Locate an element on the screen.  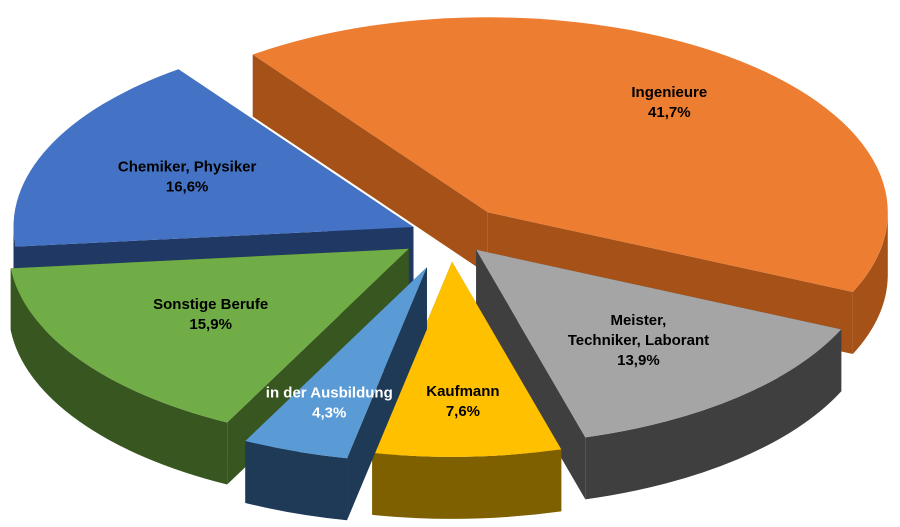
value-label-meister-techniker-laborant: 13,9% is located at coordinates (638, 360).